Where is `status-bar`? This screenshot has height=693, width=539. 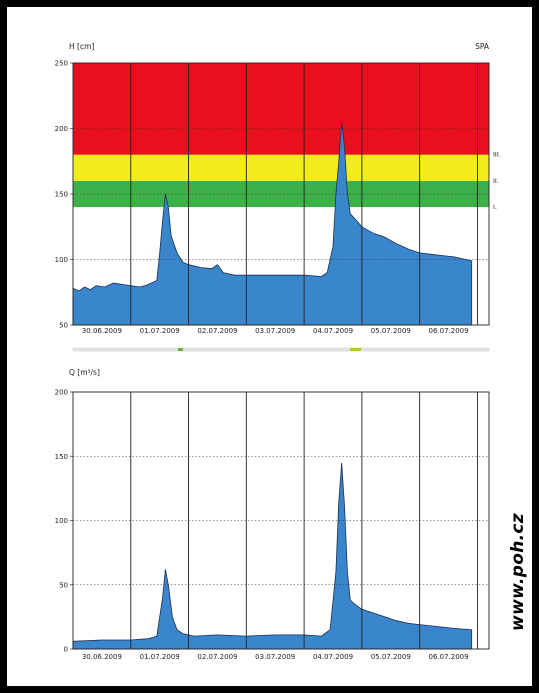 status-bar is located at coordinates (281, 349).